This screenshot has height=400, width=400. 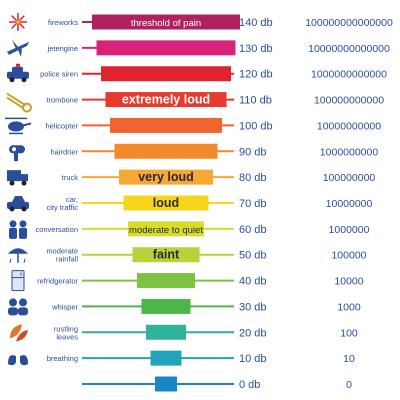 I want to click on db-label: 90 db, so click(x=253, y=152).